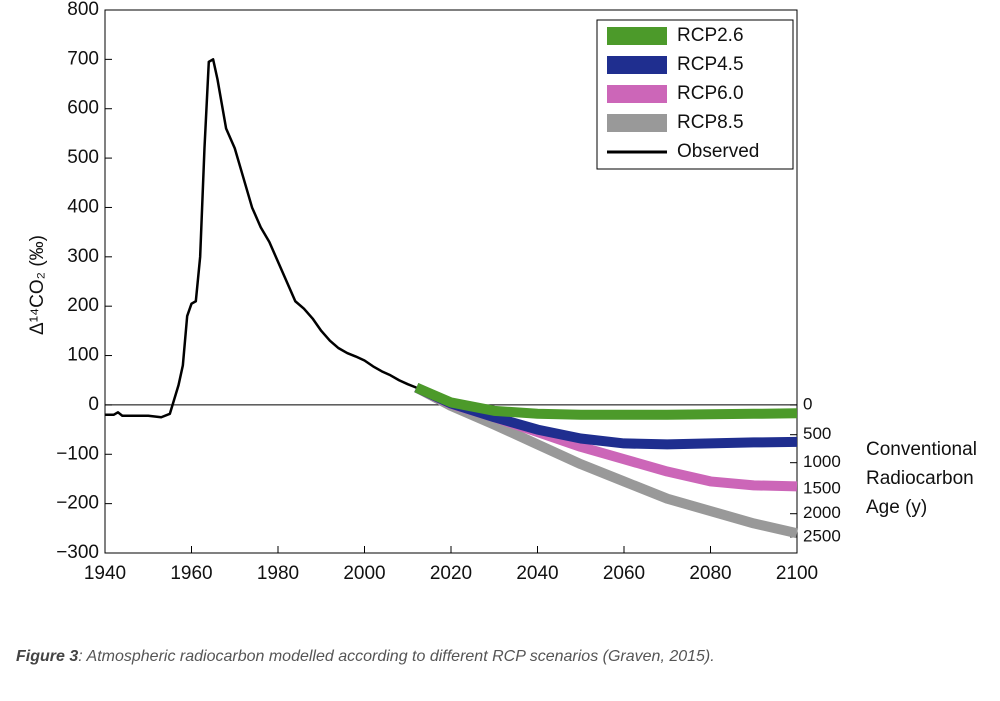  Describe the element at coordinates (83, 256) in the screenshot. I see `y-tick-label: 300` at that location.